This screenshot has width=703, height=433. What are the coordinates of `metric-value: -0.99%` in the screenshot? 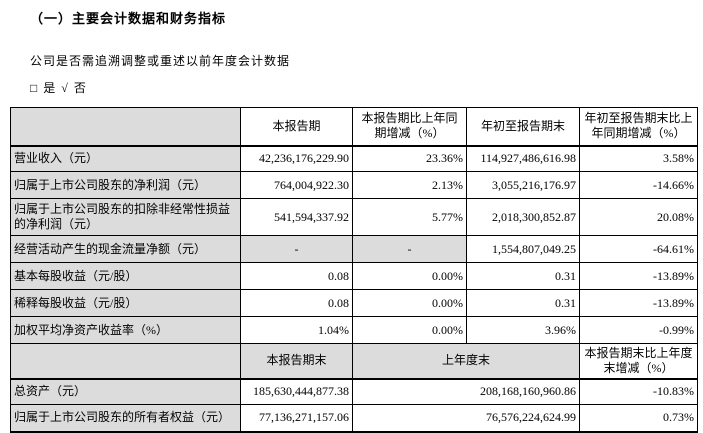 It's located at (638, 330).